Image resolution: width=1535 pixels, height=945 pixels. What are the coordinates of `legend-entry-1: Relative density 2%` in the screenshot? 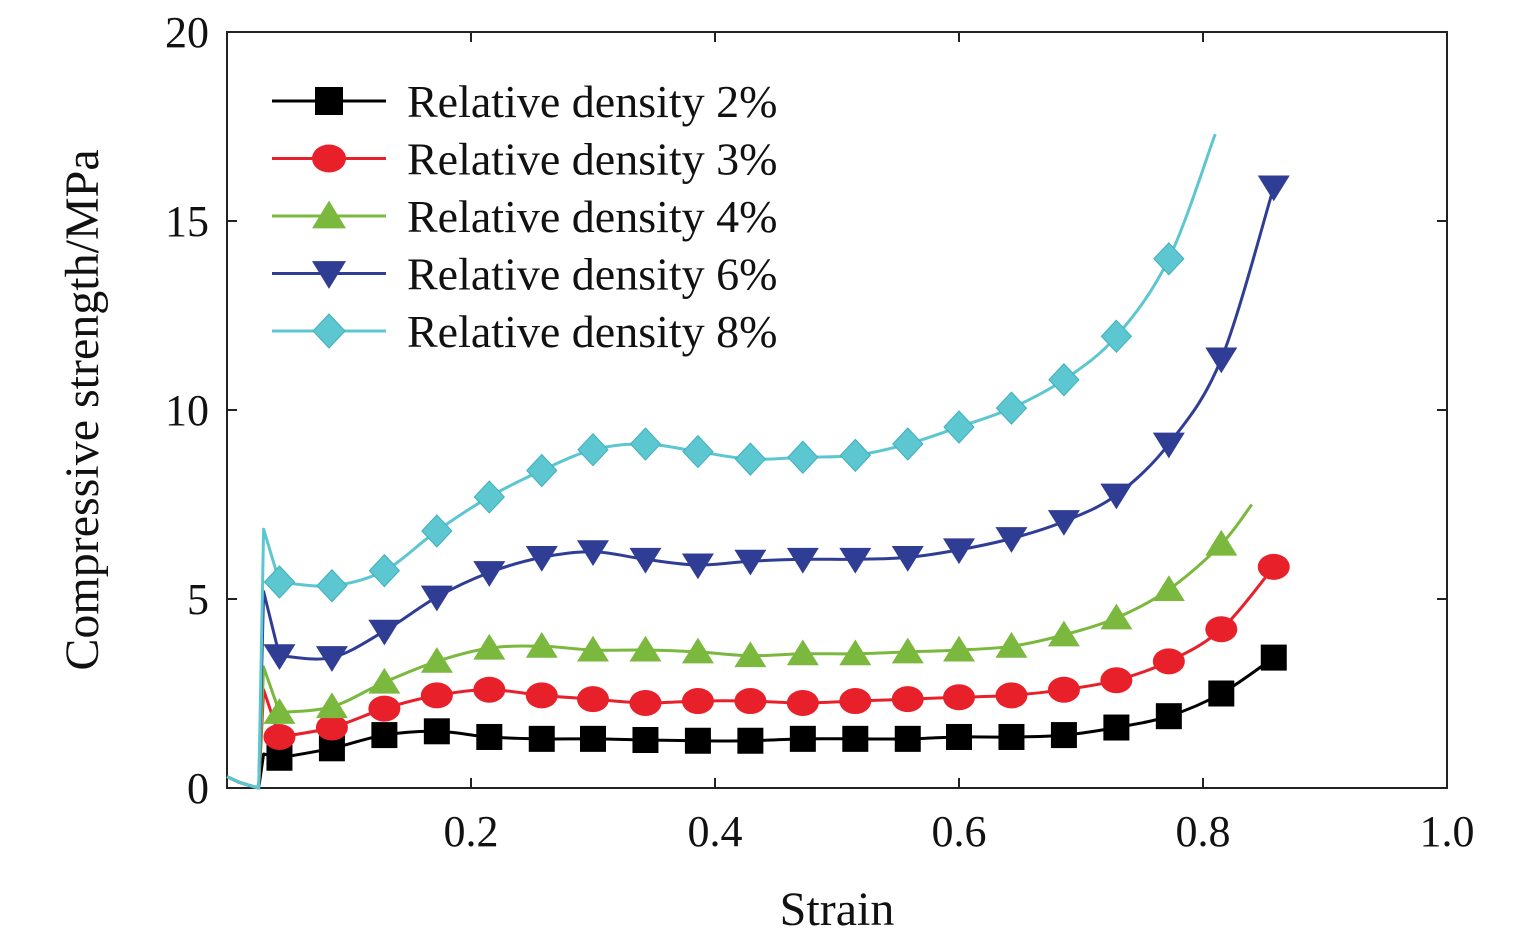 It's located at (524, 101).